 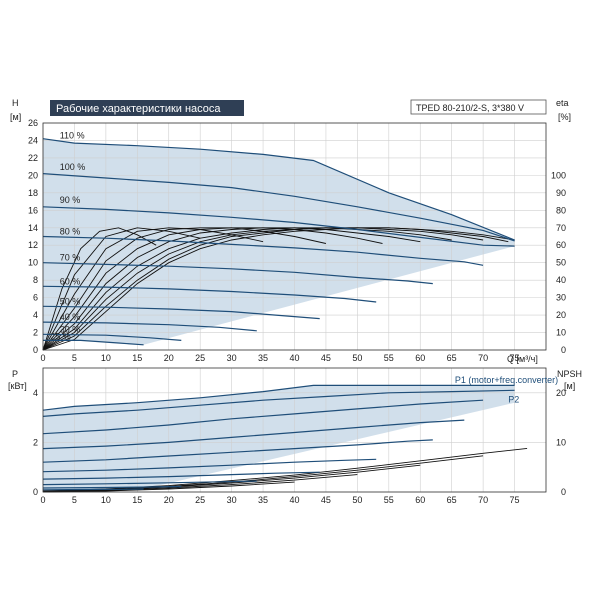 I want to click on power-x-tick-label: 45, so click(x=326, y=500).